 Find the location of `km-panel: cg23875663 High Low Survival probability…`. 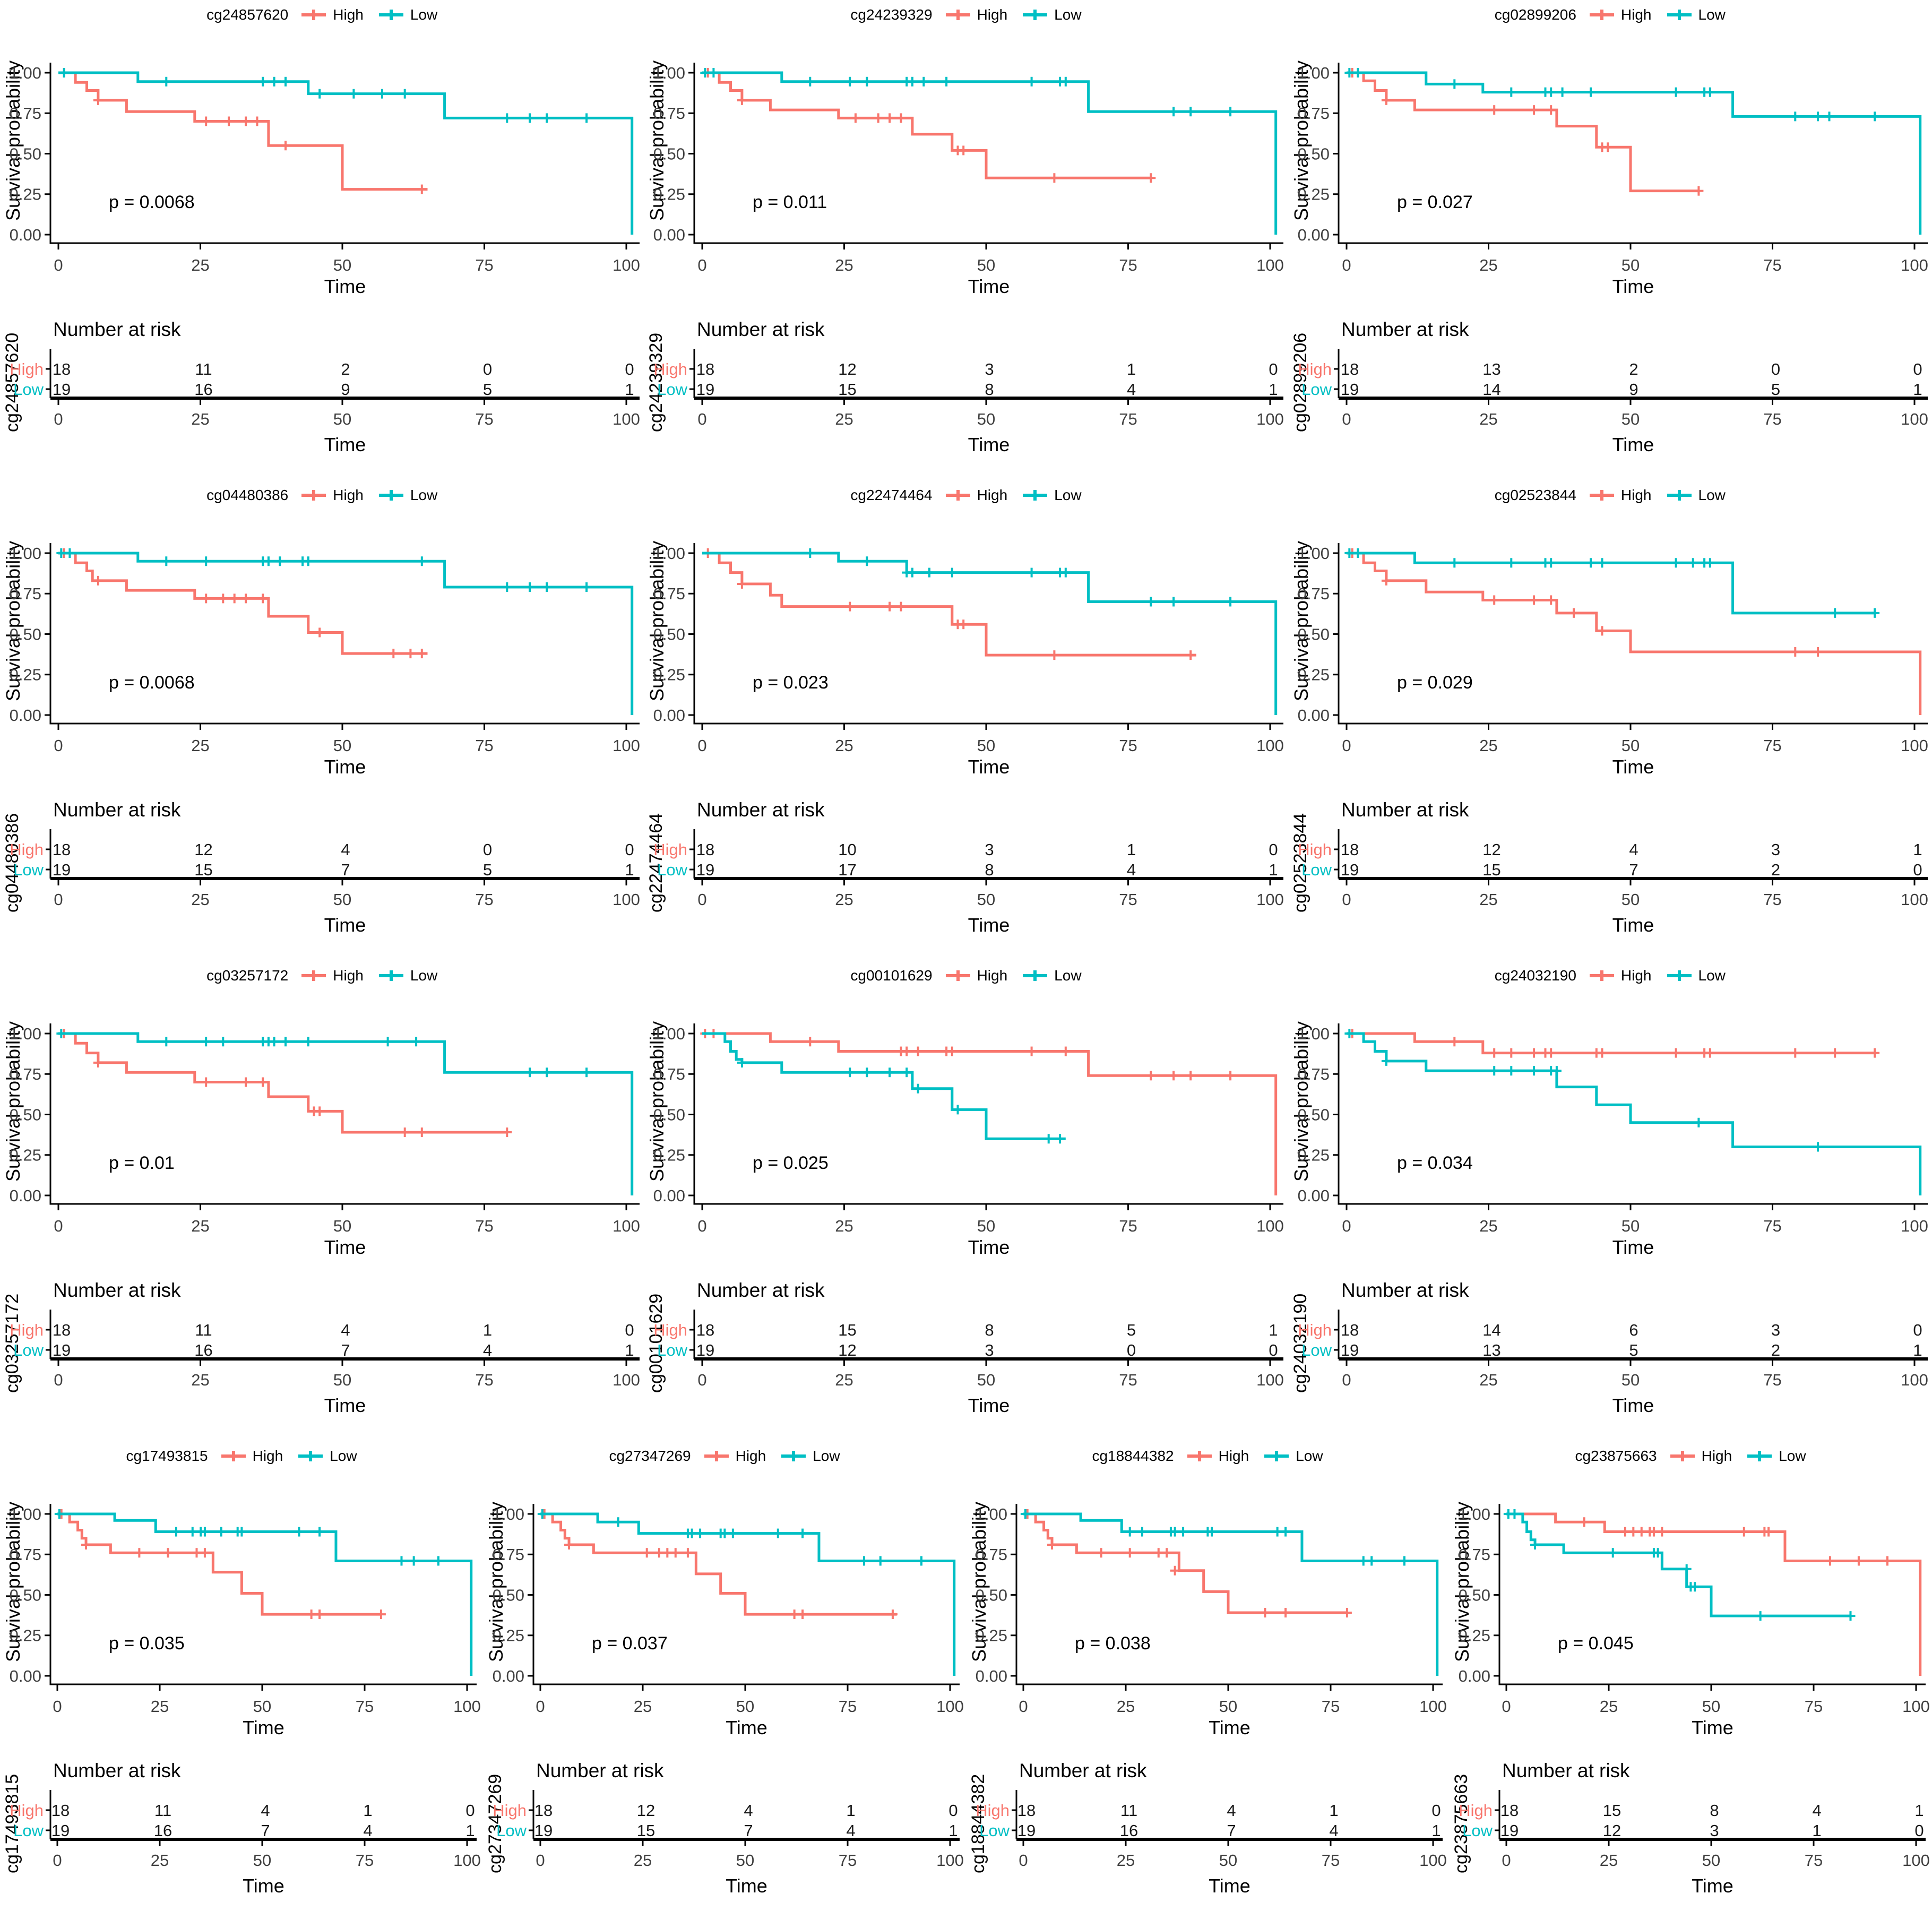

km-panel: cg23875663 High Low Survival probability… is located at coordinates (1690, 1676).